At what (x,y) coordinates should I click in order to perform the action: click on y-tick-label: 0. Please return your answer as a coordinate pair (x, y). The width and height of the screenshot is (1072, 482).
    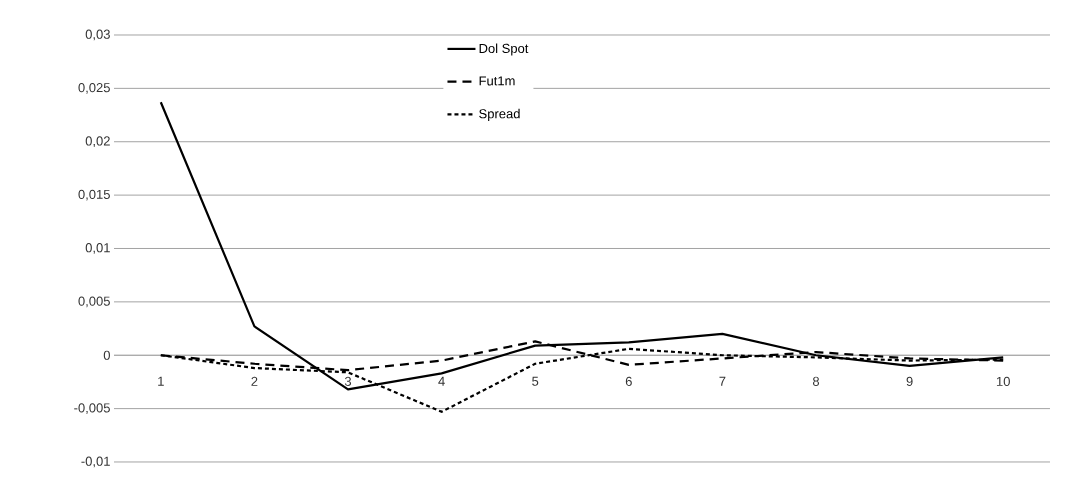
    Looking at the image, I should click on (106, 355).